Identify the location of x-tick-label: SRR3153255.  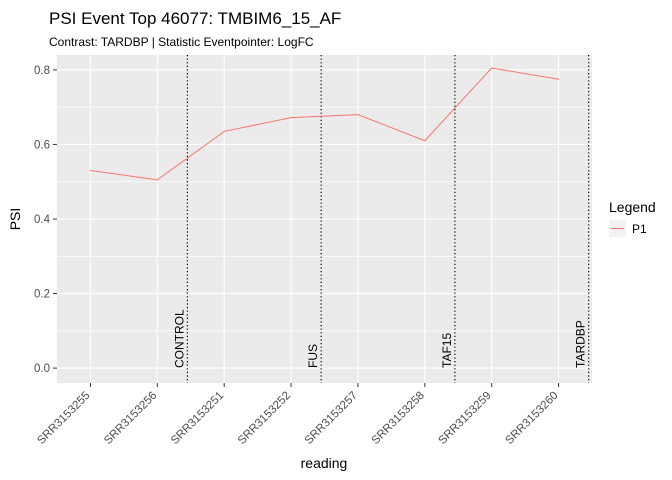
(63, 418).